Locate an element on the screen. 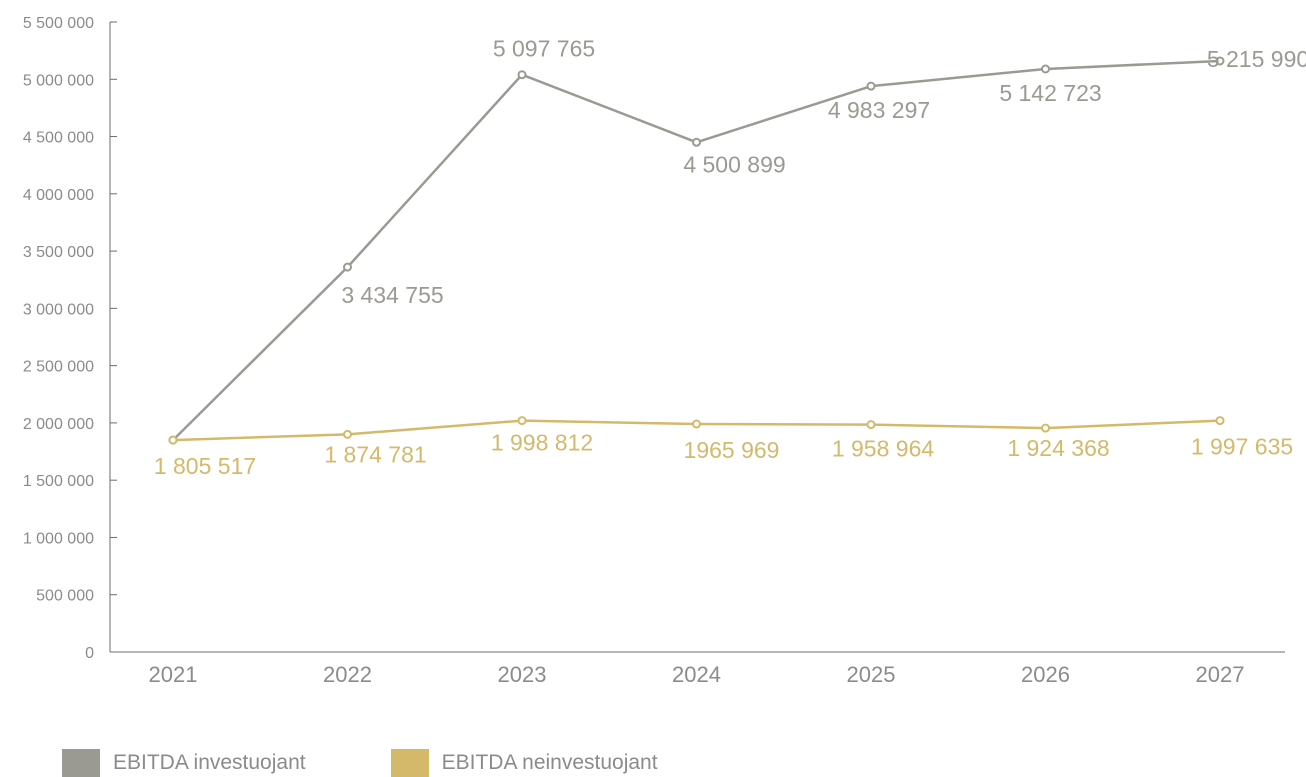  y-tick-label: 5 500 000 is located at coordinates (58, 23).